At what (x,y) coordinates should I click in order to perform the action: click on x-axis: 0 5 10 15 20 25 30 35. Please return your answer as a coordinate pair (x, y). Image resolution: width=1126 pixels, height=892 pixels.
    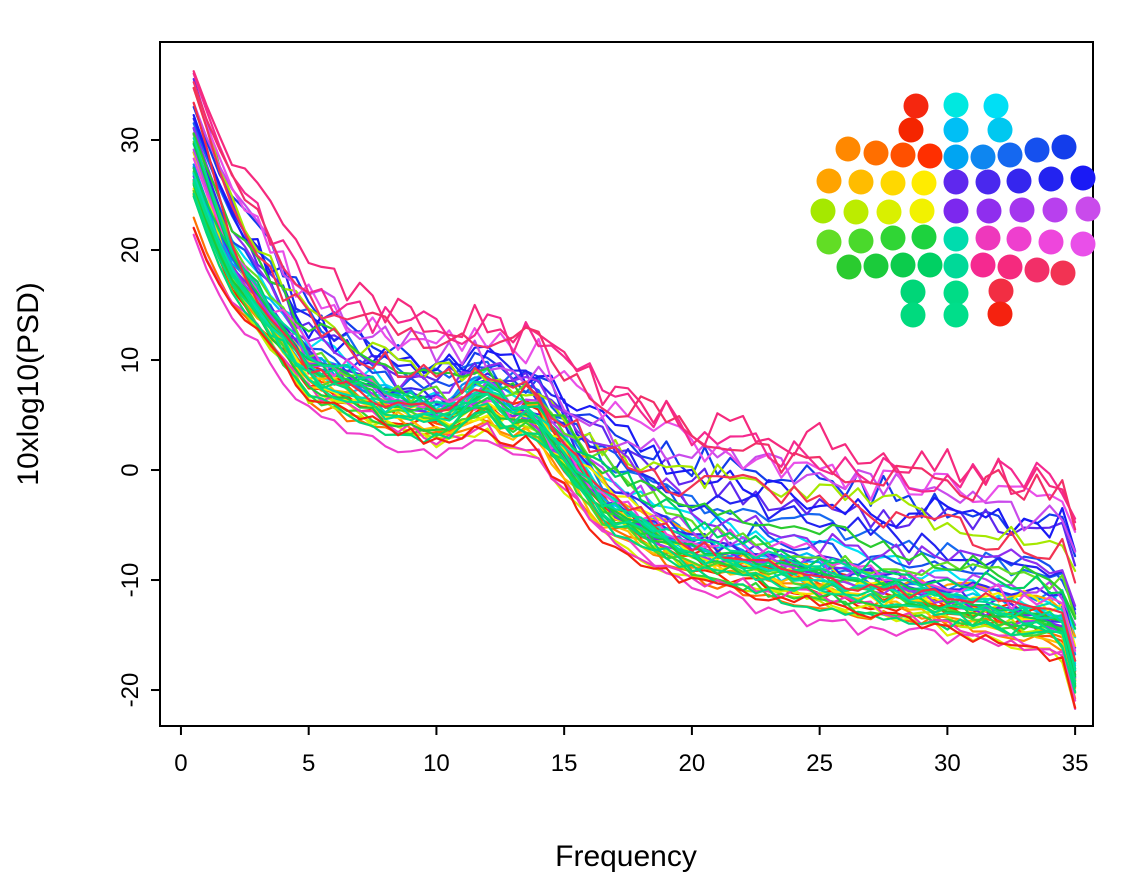
    Looking at the image, I should click on (631, 751).